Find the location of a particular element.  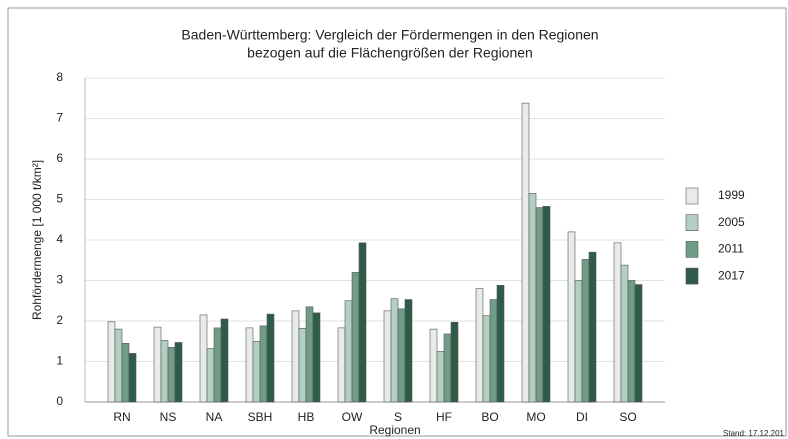

y-axis-label: Rohfördermenge [1 000 t/km²] is located at coordinates (37, 240).